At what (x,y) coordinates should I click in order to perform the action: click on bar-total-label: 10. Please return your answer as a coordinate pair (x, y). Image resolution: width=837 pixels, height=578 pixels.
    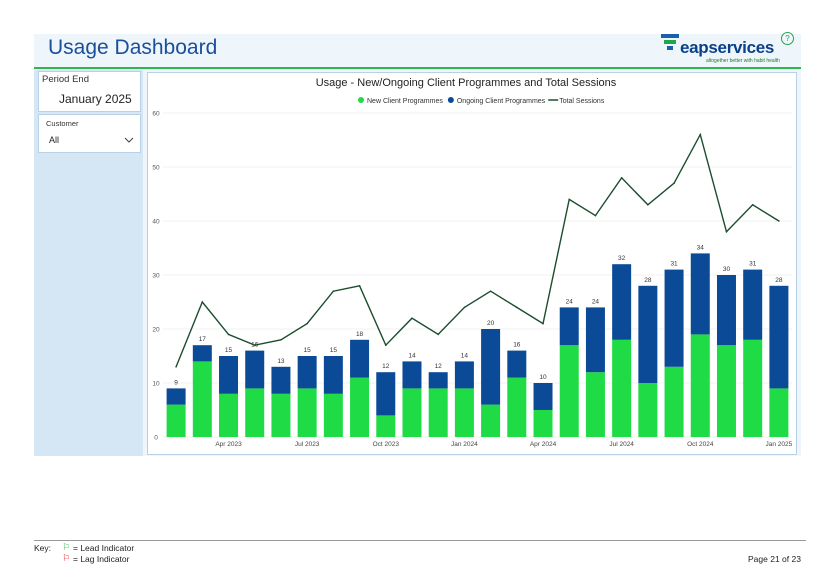
    Looking at the image, I should click on (543, 377).